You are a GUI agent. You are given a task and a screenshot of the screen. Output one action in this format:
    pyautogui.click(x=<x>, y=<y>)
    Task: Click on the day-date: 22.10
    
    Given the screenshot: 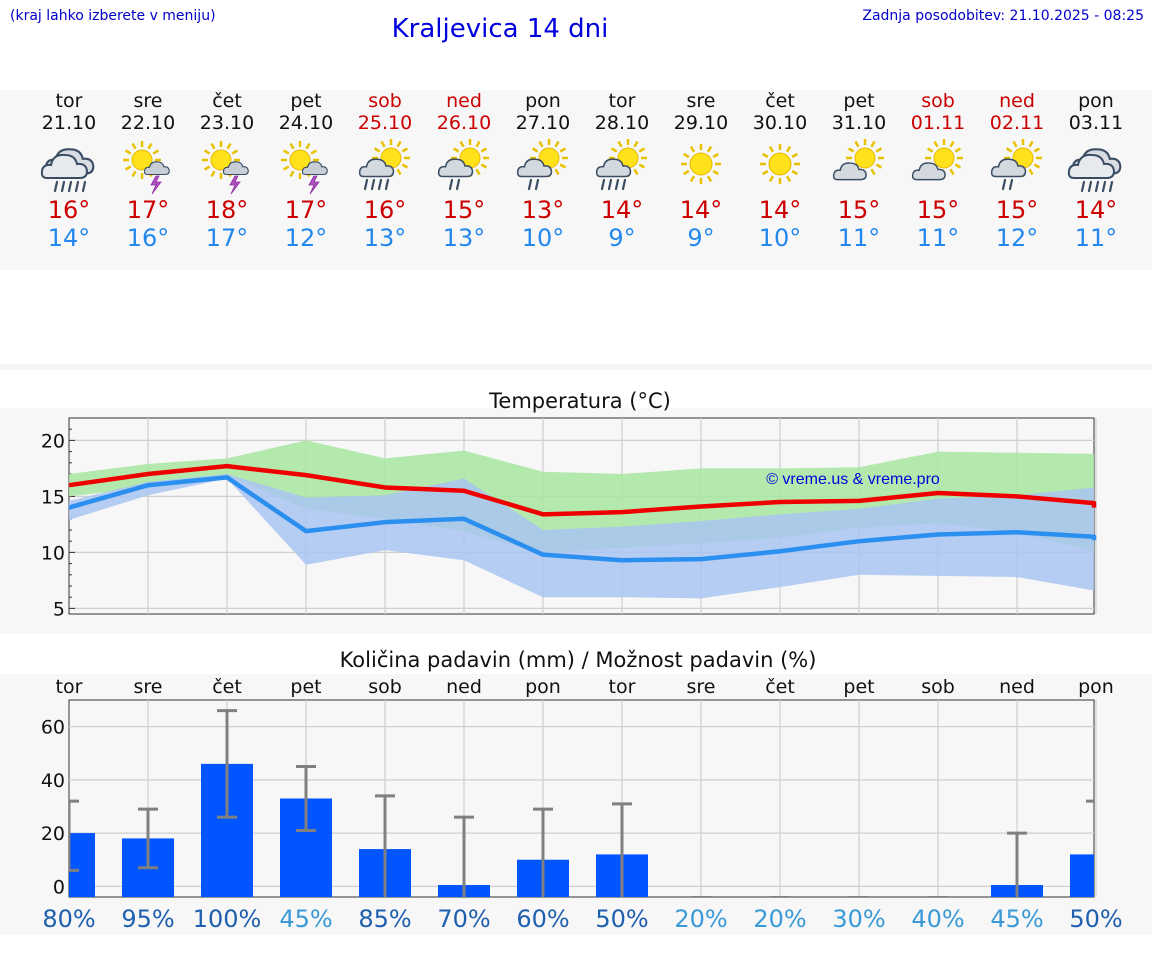 What is the action you would take?
    pyautogui.click(x=148, y=123)
    